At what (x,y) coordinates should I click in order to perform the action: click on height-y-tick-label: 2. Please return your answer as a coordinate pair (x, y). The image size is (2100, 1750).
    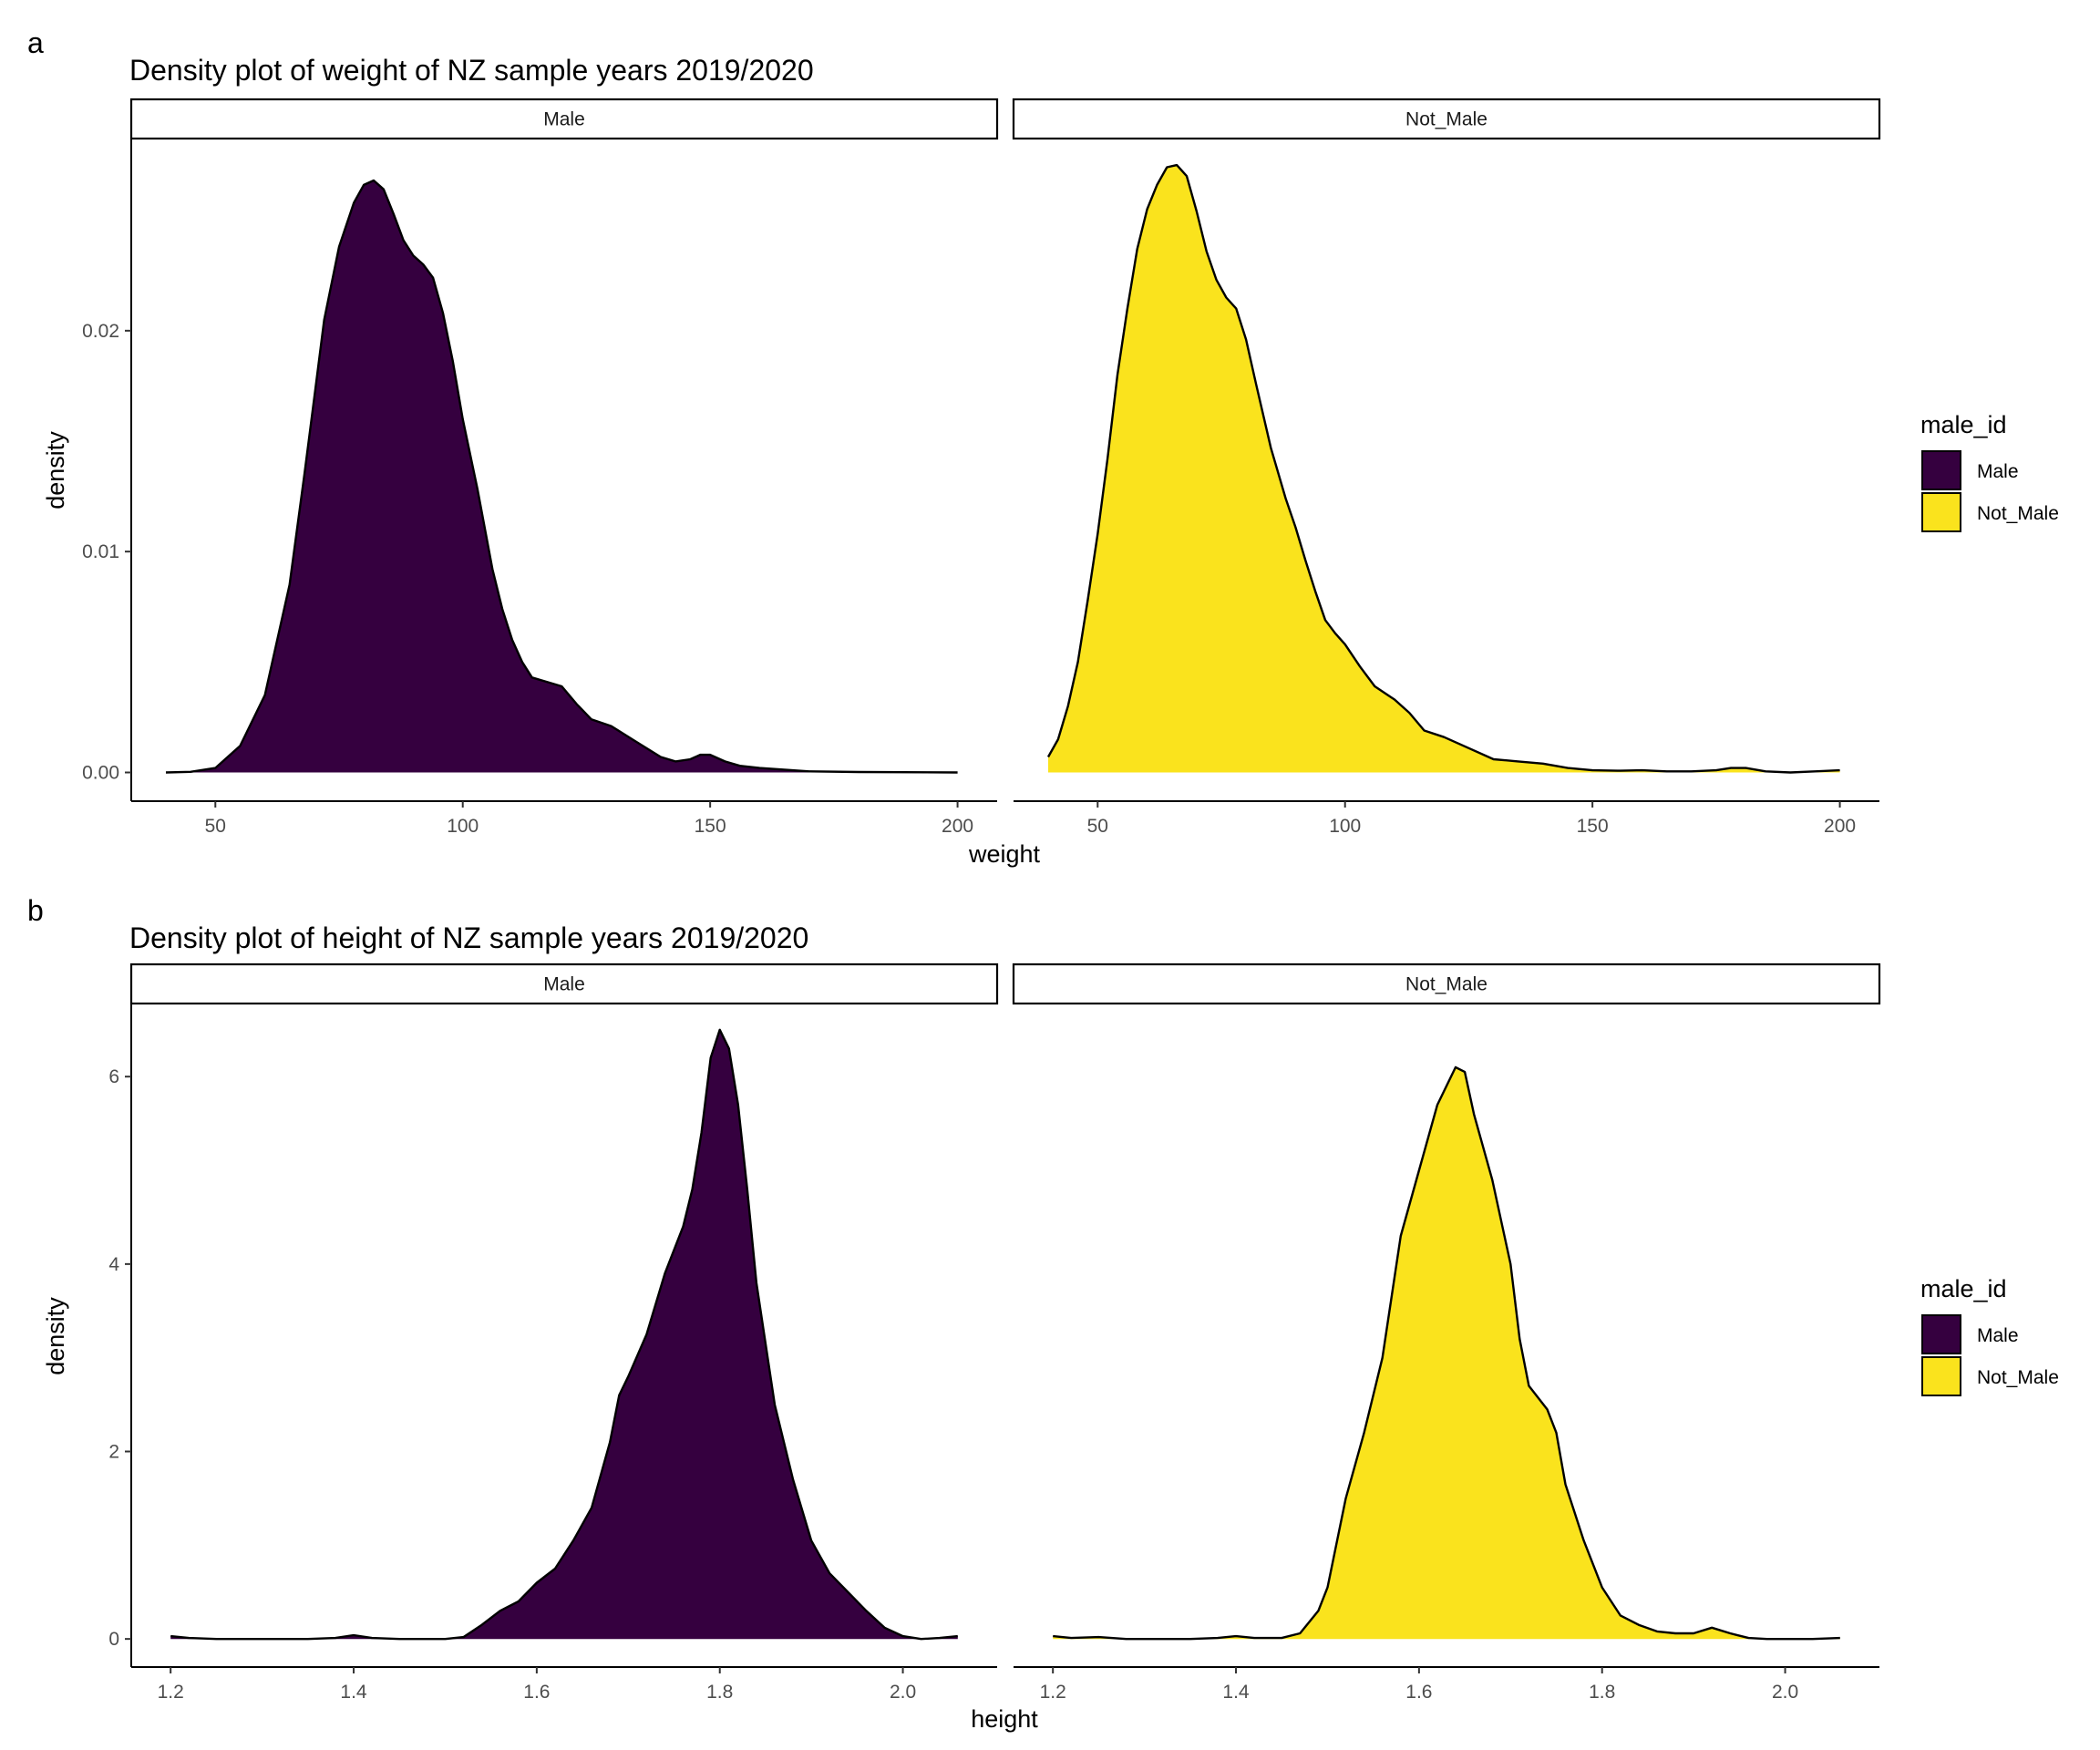
    Looking at the image, I should click on (113, 1453).